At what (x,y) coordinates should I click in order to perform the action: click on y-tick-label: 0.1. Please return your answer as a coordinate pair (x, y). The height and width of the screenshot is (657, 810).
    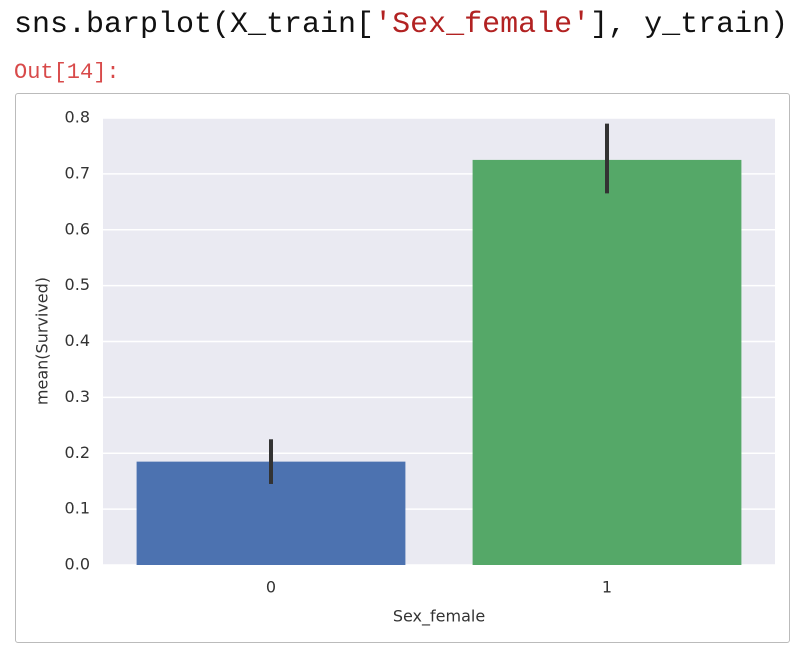
    Looking at the image, I should click on (77, 508).